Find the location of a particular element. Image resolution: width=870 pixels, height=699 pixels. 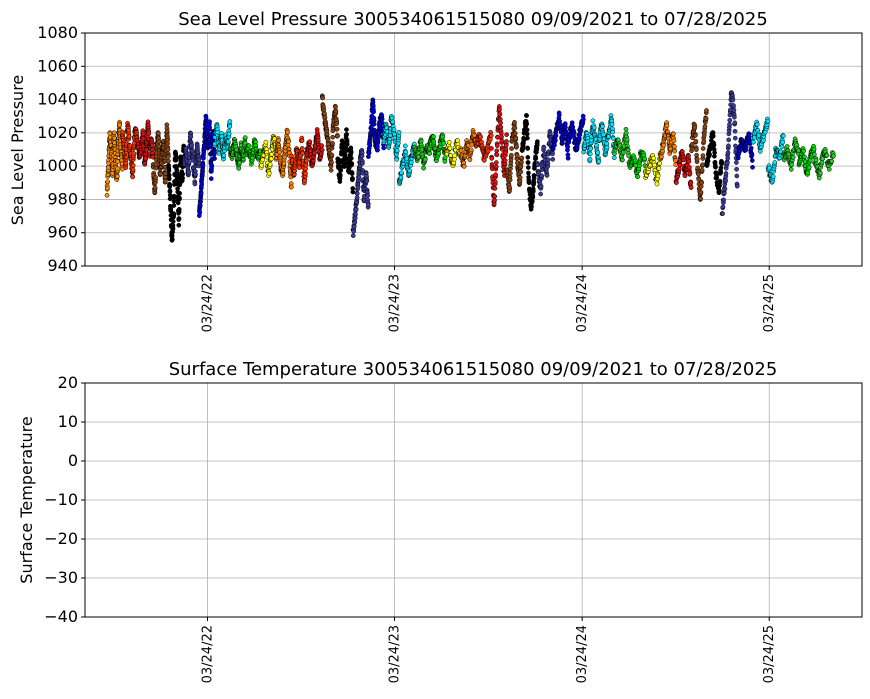

y-tick-label: 1080 is located at coordinates (57, 32).